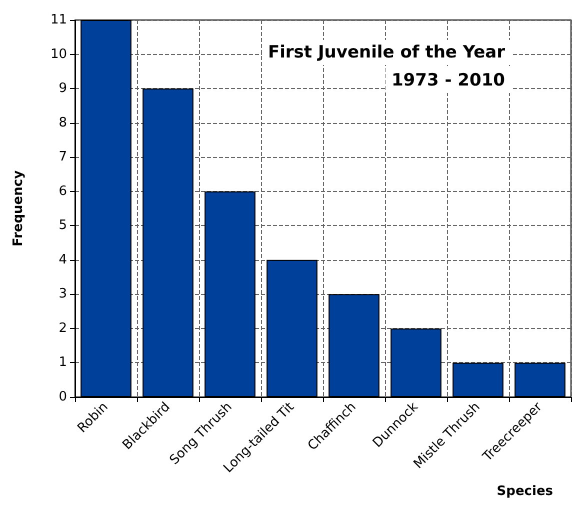 This screenshot has height=505, width=573. I want to click on y-tick-label: 10, so click(58, 54).